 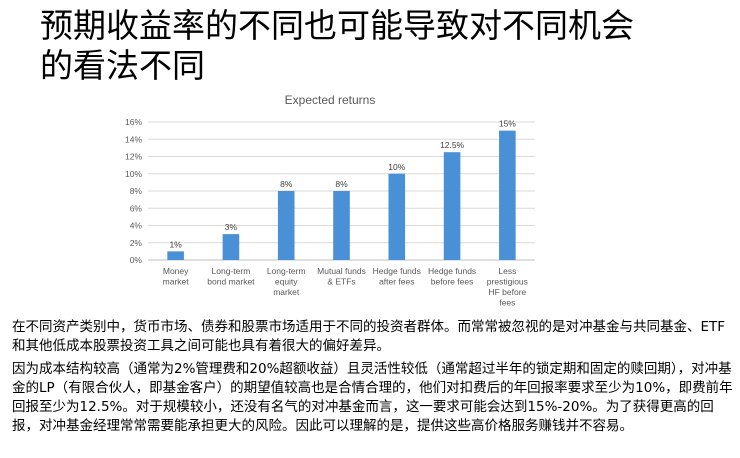 I want to click on data-label: 1%, so click(x=175, y=244).